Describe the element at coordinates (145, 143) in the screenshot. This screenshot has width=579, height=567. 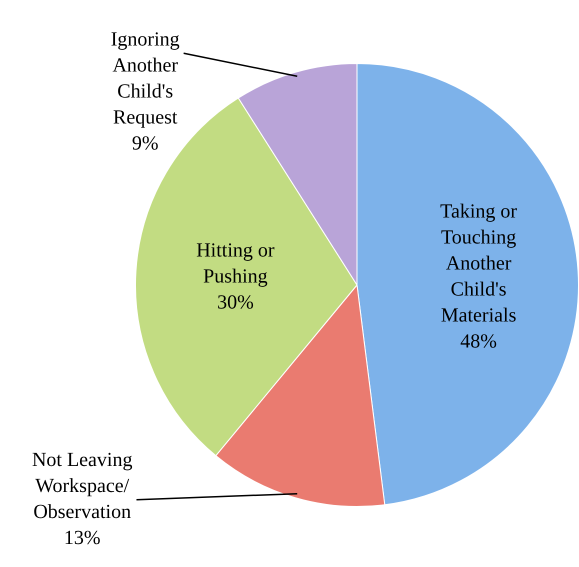
I see `data-label: 9%` at that location.